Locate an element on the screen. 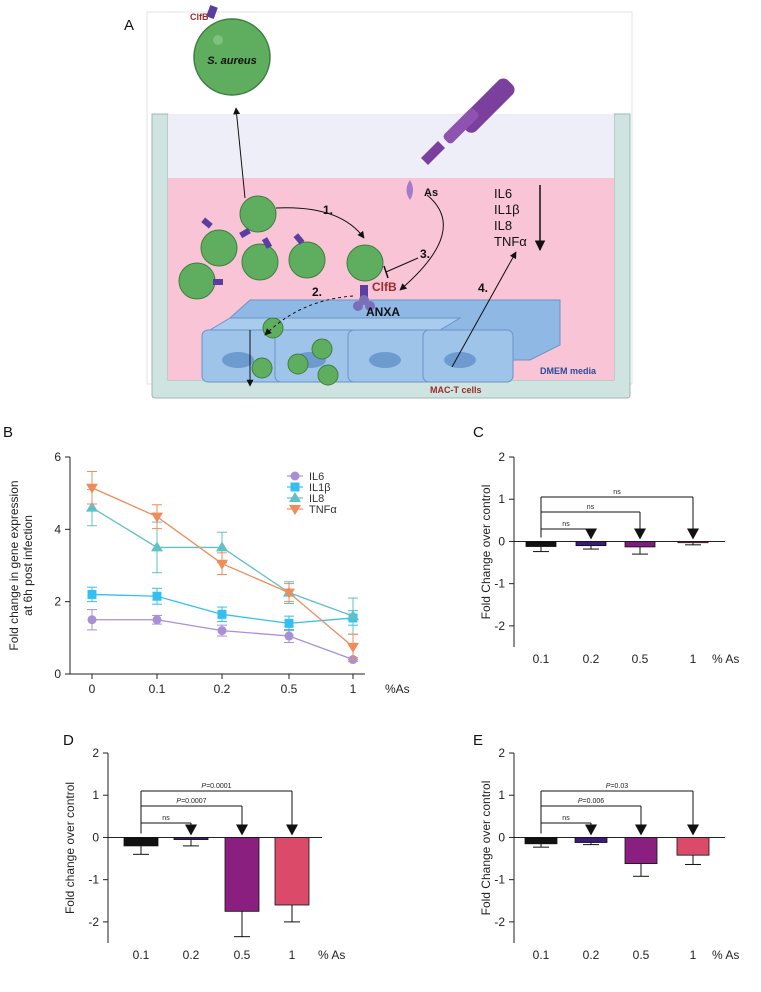 The width and height of the screenshot is (761, 992). legend-label: IL1β is located at coordinates (320, 488).